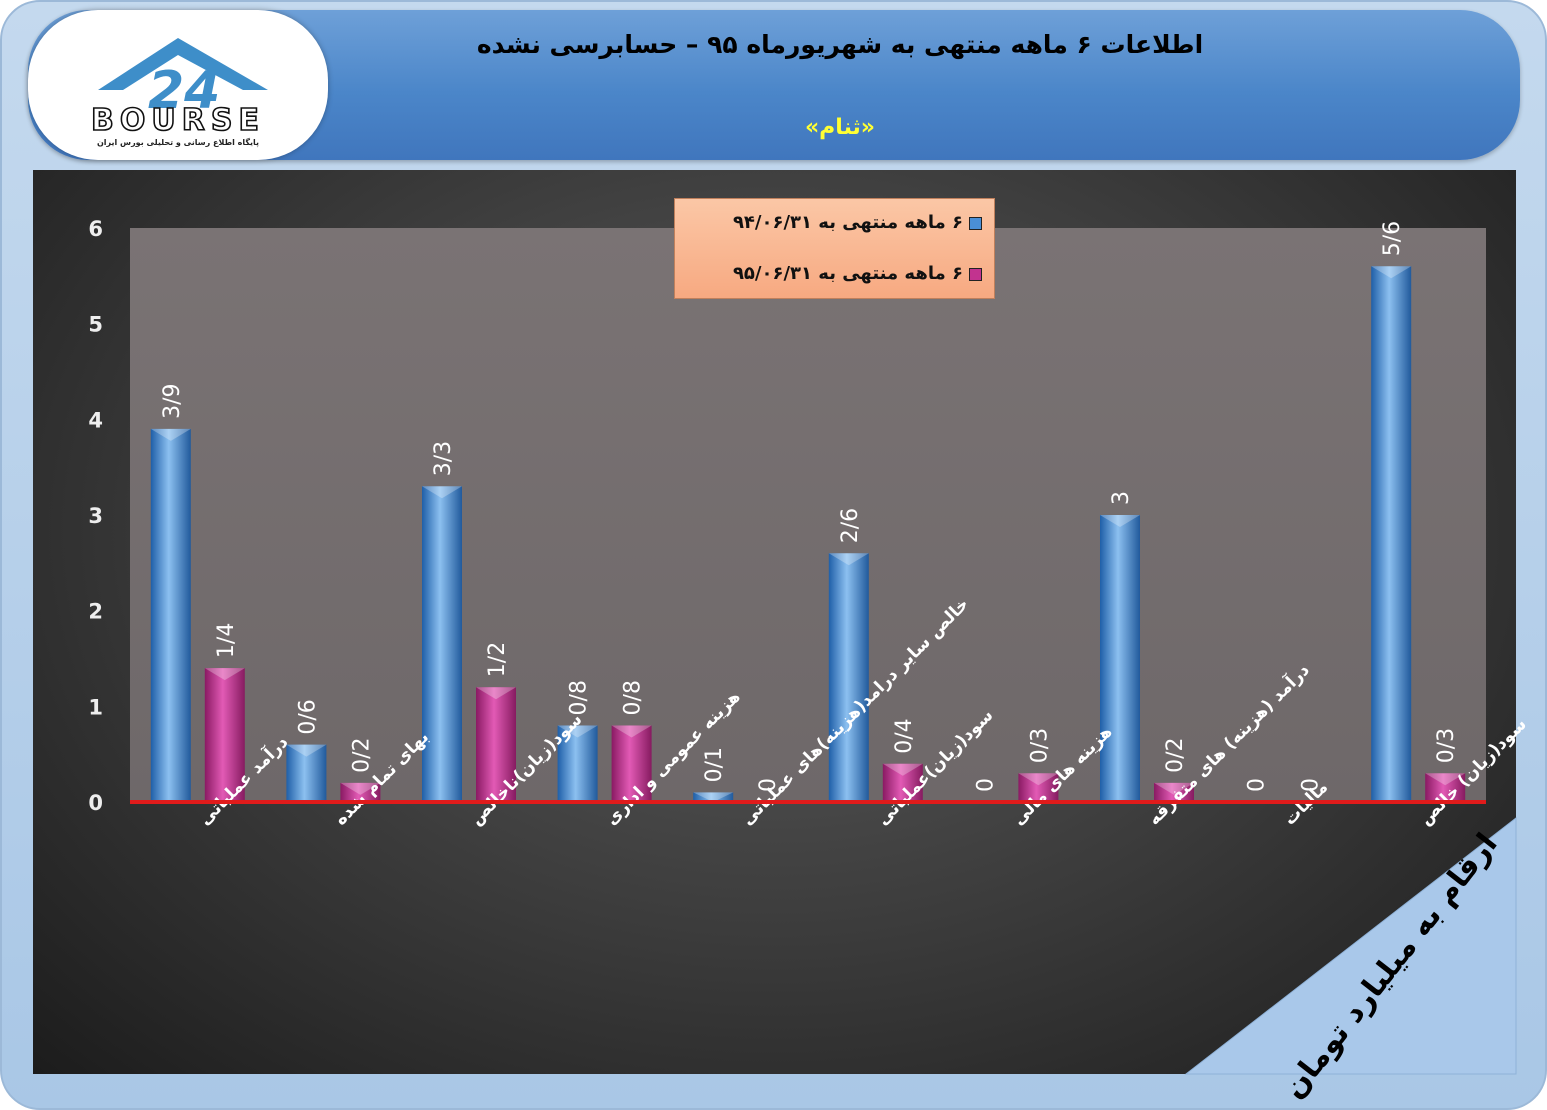  I want to click on bar-value-label: 0/4, so click(904, 735).